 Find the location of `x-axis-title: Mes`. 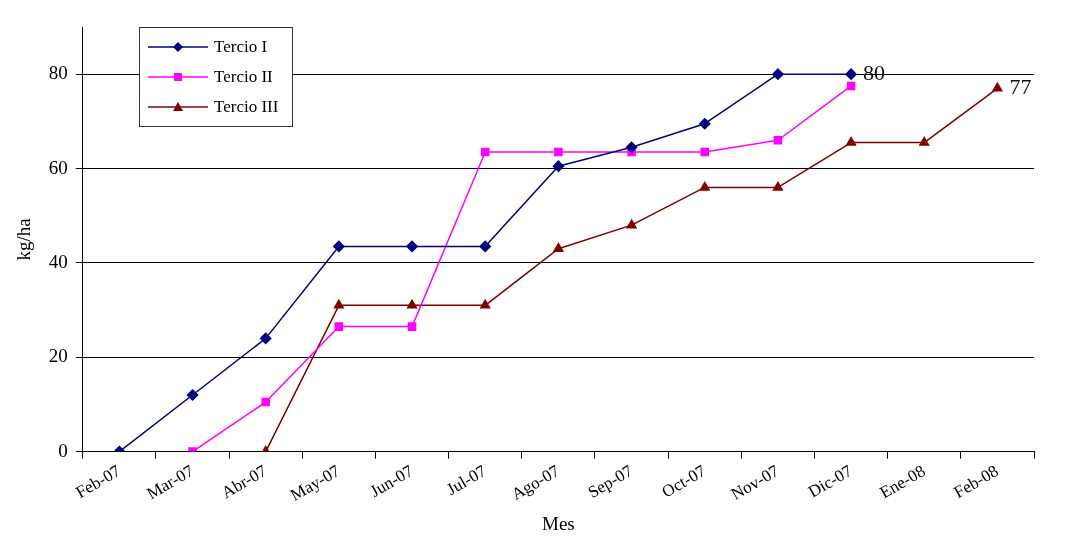

x-axis-title: Mes is located at coordinates (558, 523).